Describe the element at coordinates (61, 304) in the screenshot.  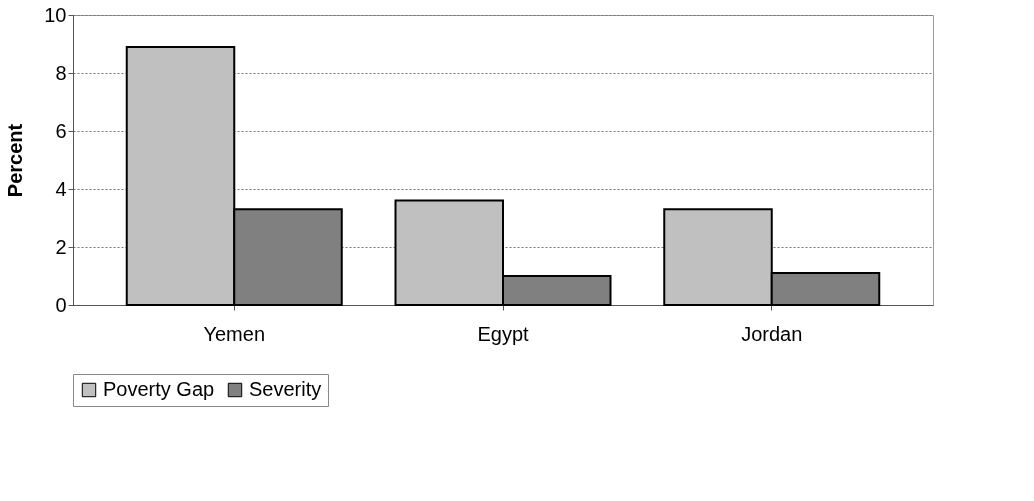
I see `y-tick-label: 0` at that location.